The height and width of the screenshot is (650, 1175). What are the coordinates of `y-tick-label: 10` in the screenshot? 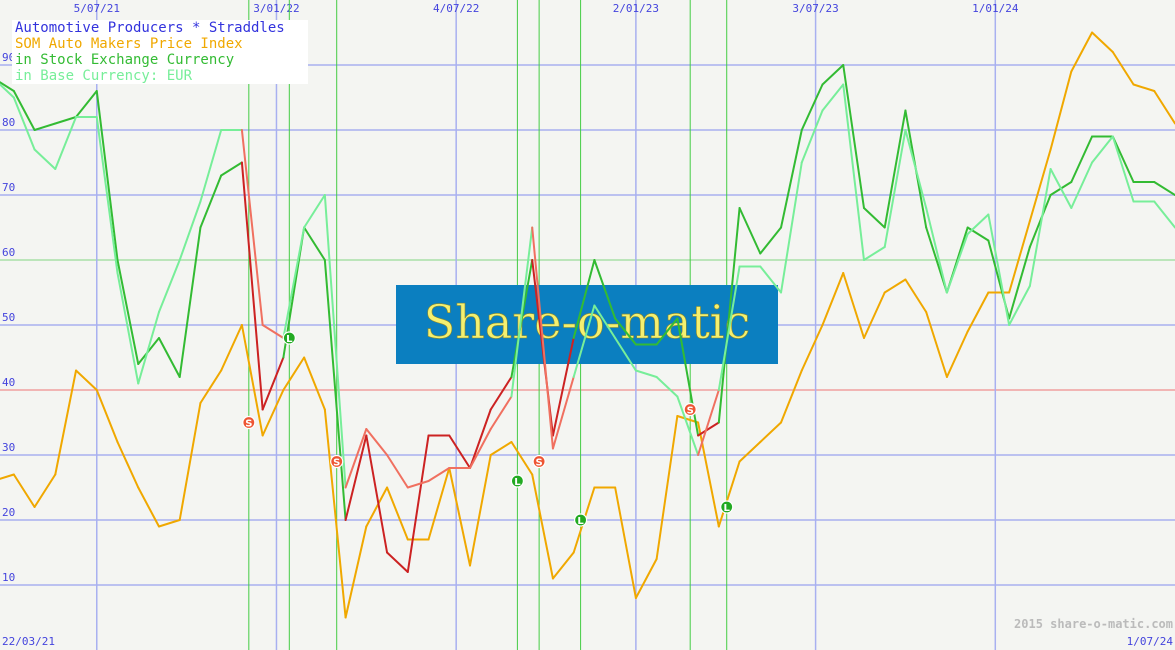 It's located at (8, 577).